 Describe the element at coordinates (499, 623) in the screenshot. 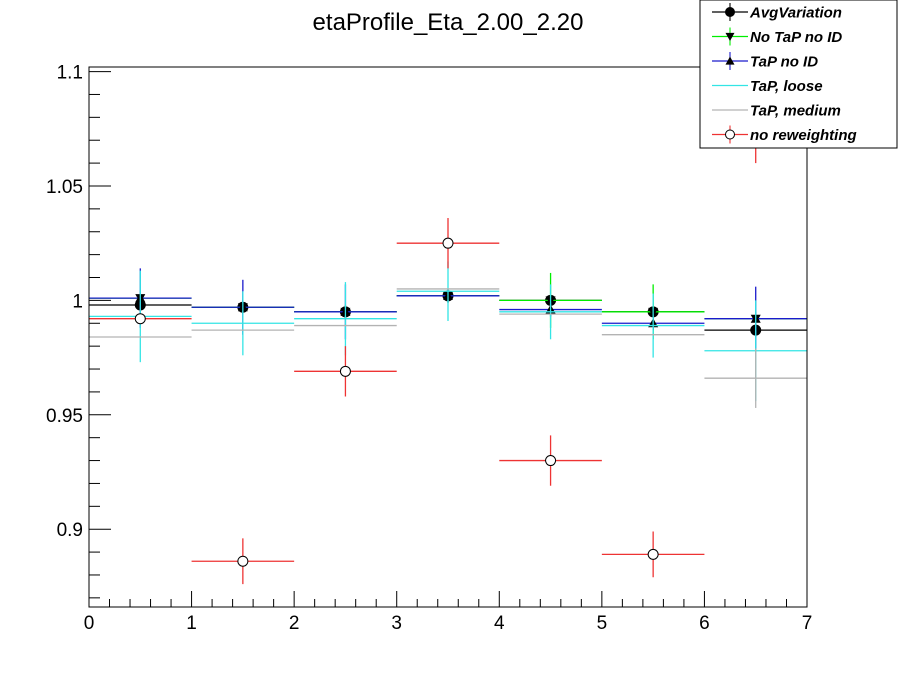

I see `x-tick-label: 4` at that location.